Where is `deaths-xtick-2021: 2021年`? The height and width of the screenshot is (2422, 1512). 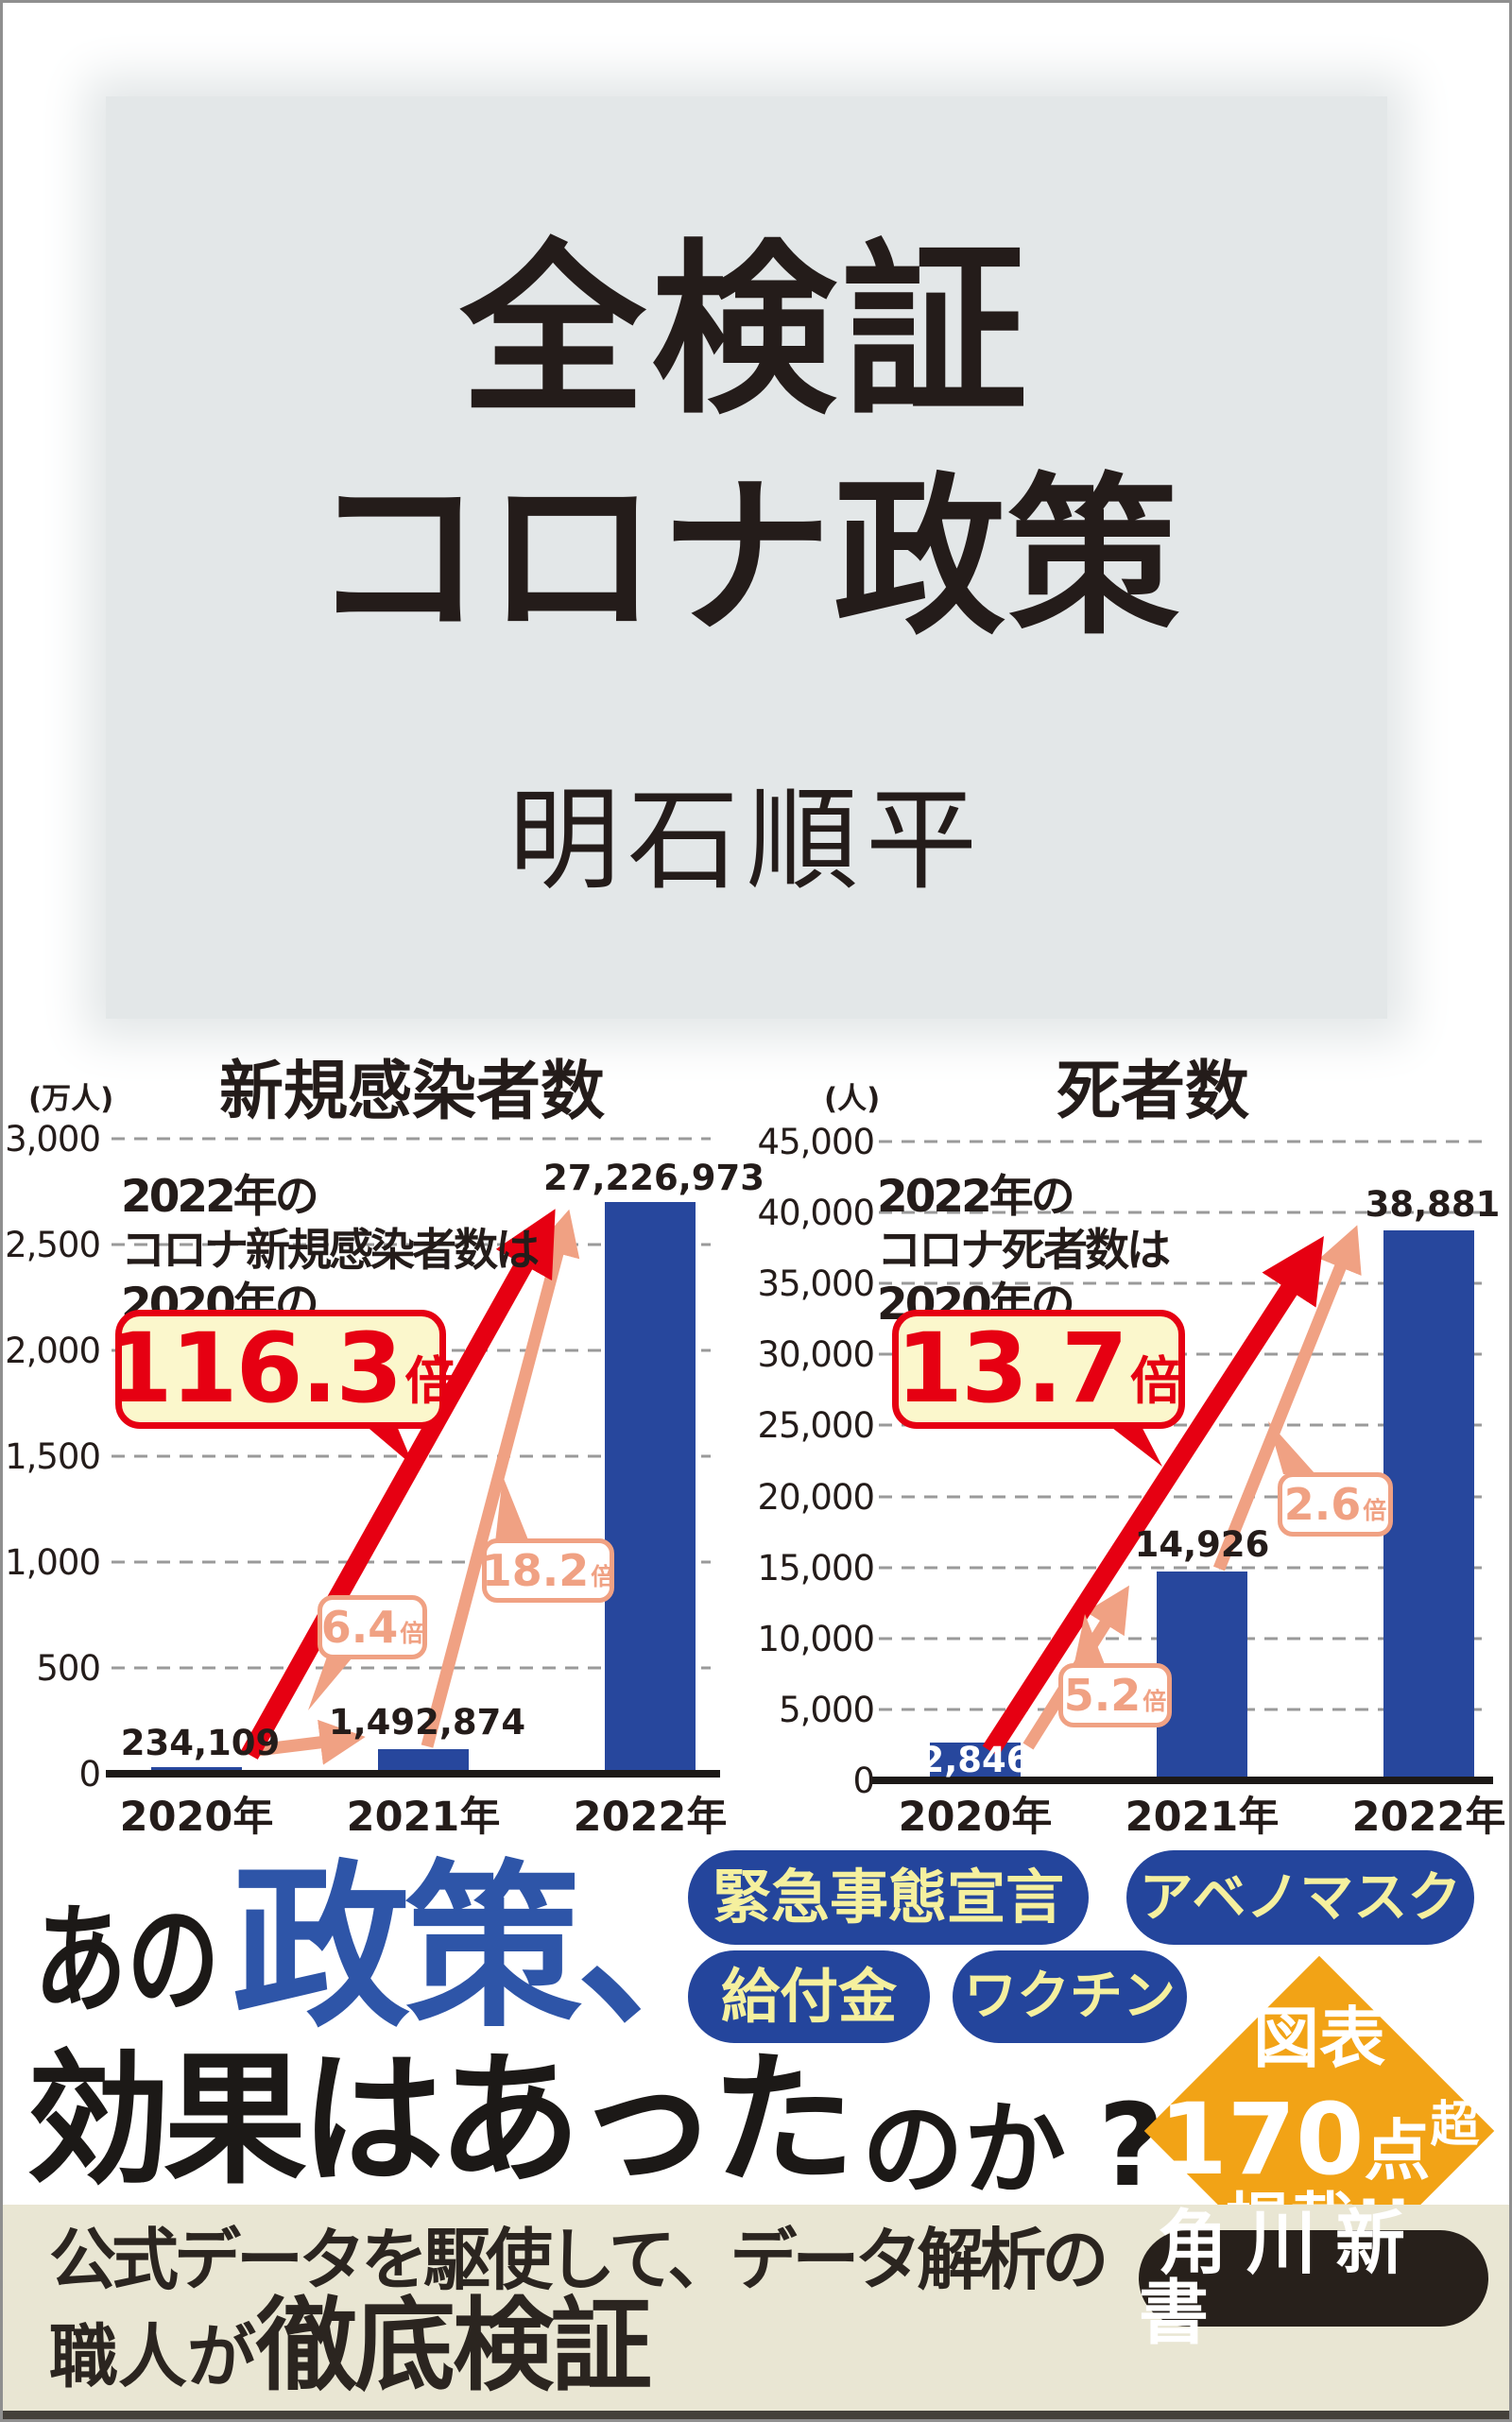 deaths-xtick-2021: 2021年 is located at coordinates (1202, 1817).